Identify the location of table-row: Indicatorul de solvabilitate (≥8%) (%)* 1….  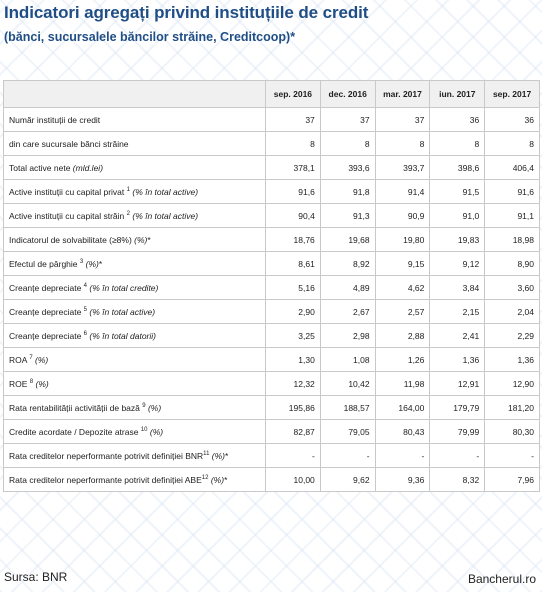
(271, 239).